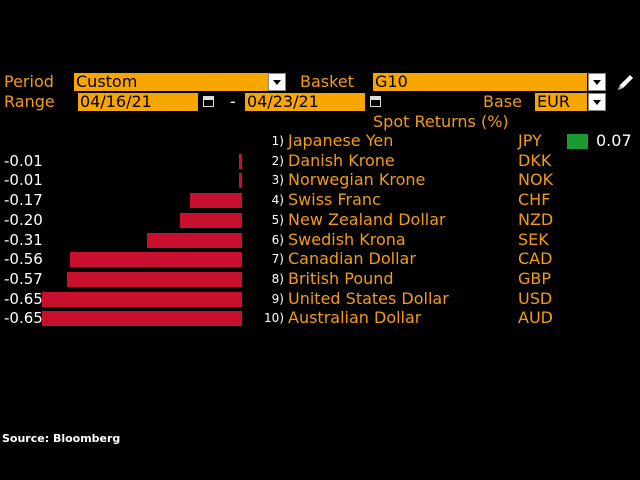  I want to click on bar-nok, so click(240, 180).